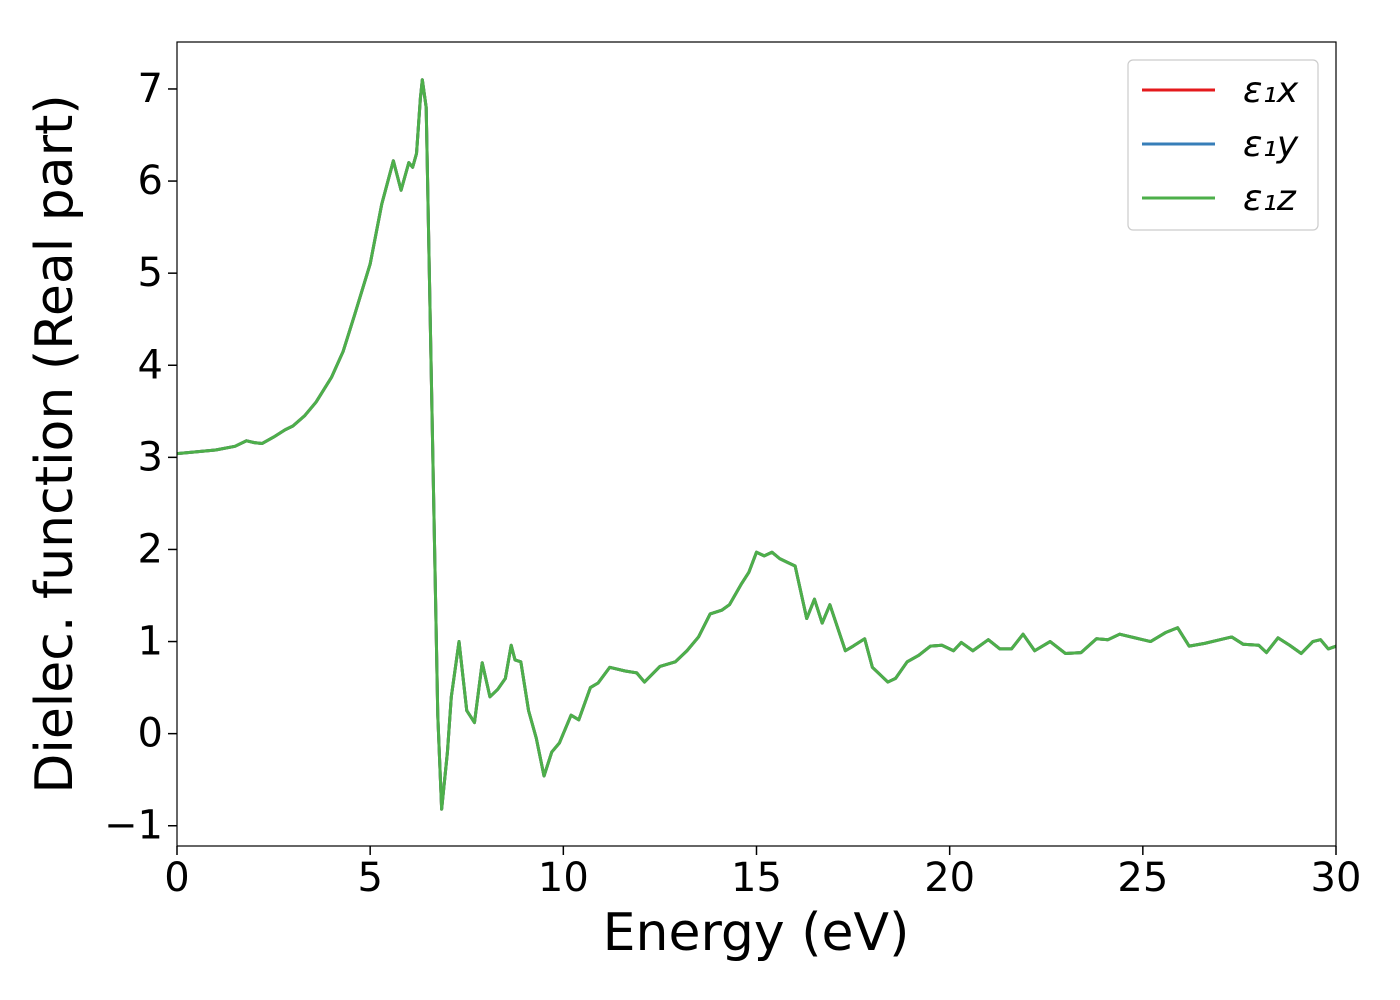 The width and height of the screenshot is (1400, 1000). What do you see at coordinates (1223, 145) in the screenshot?
I see `legend-box` at bounding box center [1223, 145].